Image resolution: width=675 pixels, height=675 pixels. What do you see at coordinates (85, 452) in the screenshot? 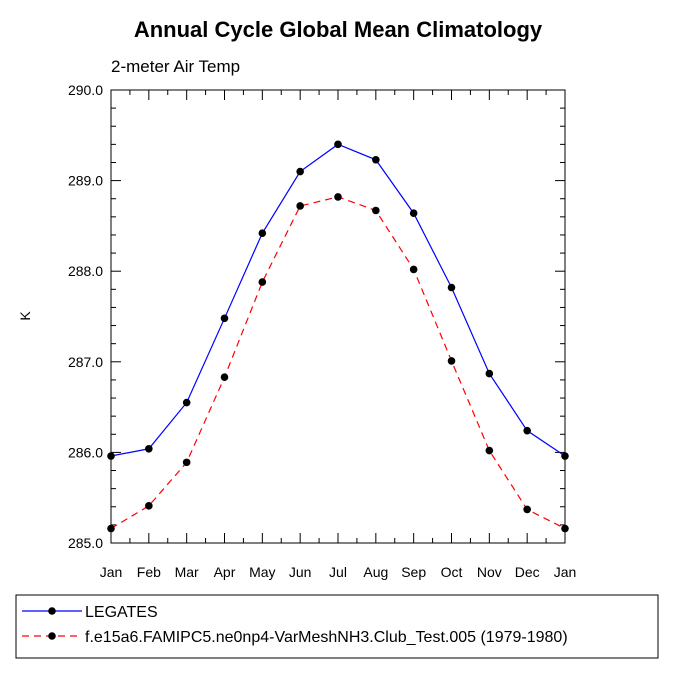
I see `y-tick-label: 286.0` at bounding box center [85, 452].